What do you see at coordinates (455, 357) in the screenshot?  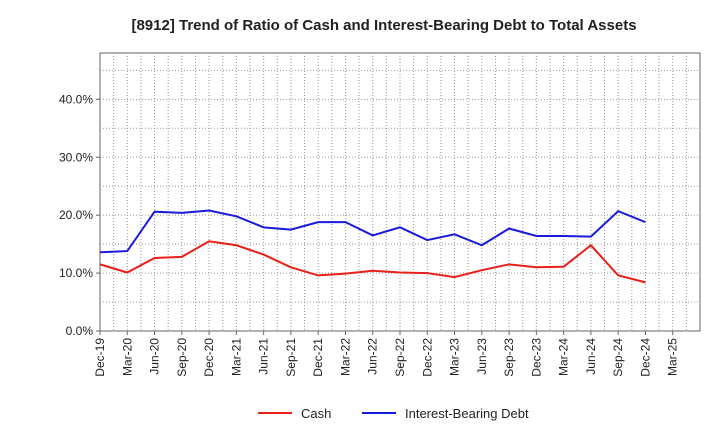 I see `x-tick-label: Mar-23` at bounding box center [455, 357].